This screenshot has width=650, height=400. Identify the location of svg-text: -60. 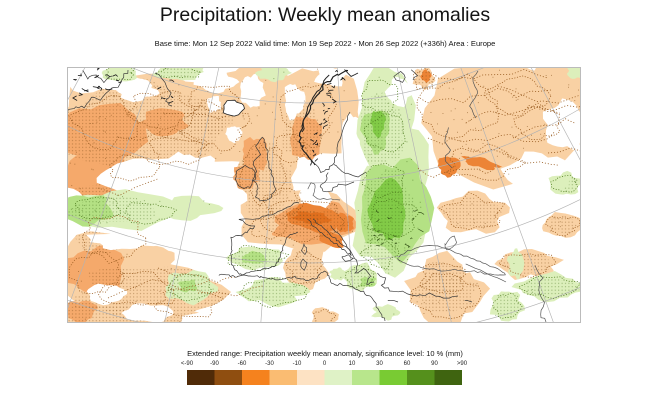
(242, 364).